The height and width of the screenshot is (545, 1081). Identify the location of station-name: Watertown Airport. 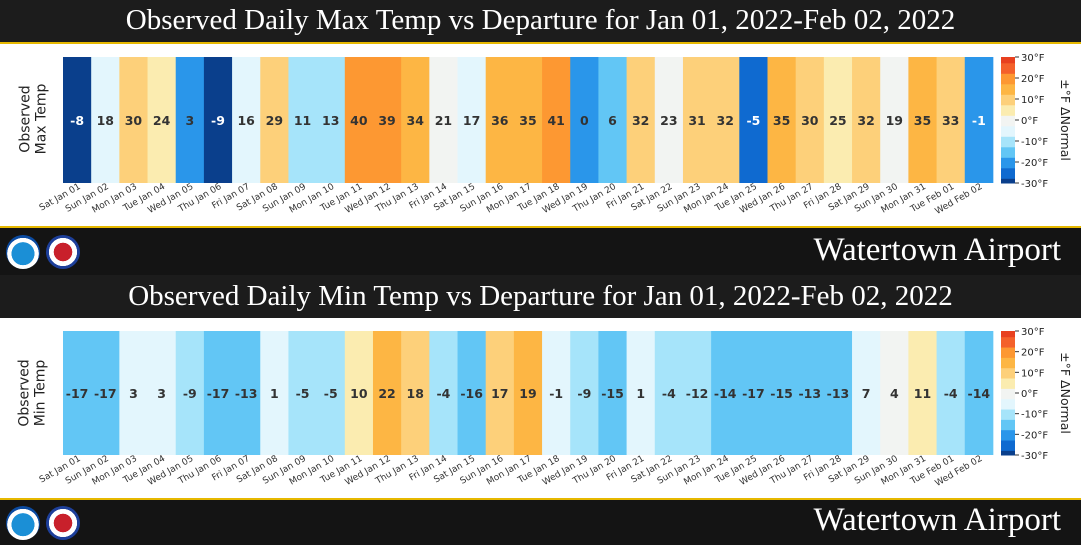
(937, 250).